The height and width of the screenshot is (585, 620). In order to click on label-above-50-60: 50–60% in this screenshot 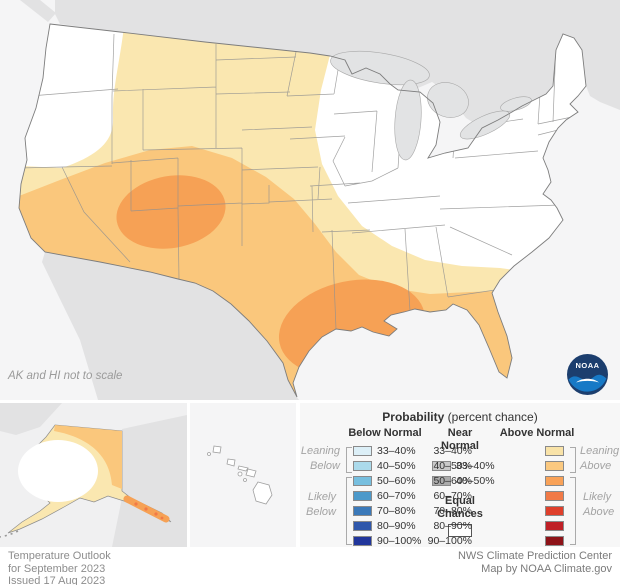, I will do `click(452, 481)`.